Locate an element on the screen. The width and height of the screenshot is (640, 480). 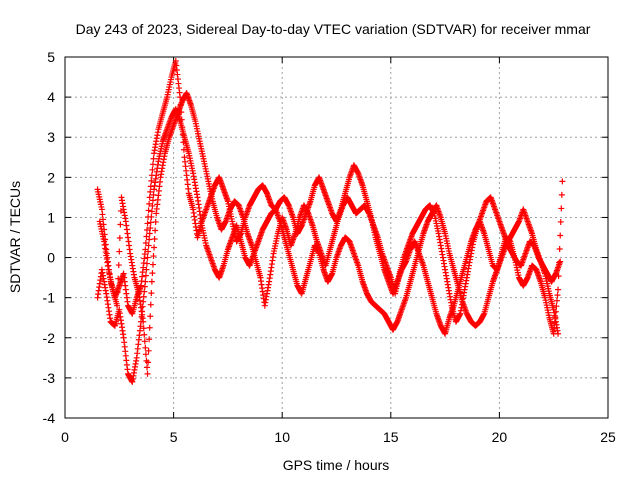
x-tick-label: 5 is located at coordinates (174, 437).